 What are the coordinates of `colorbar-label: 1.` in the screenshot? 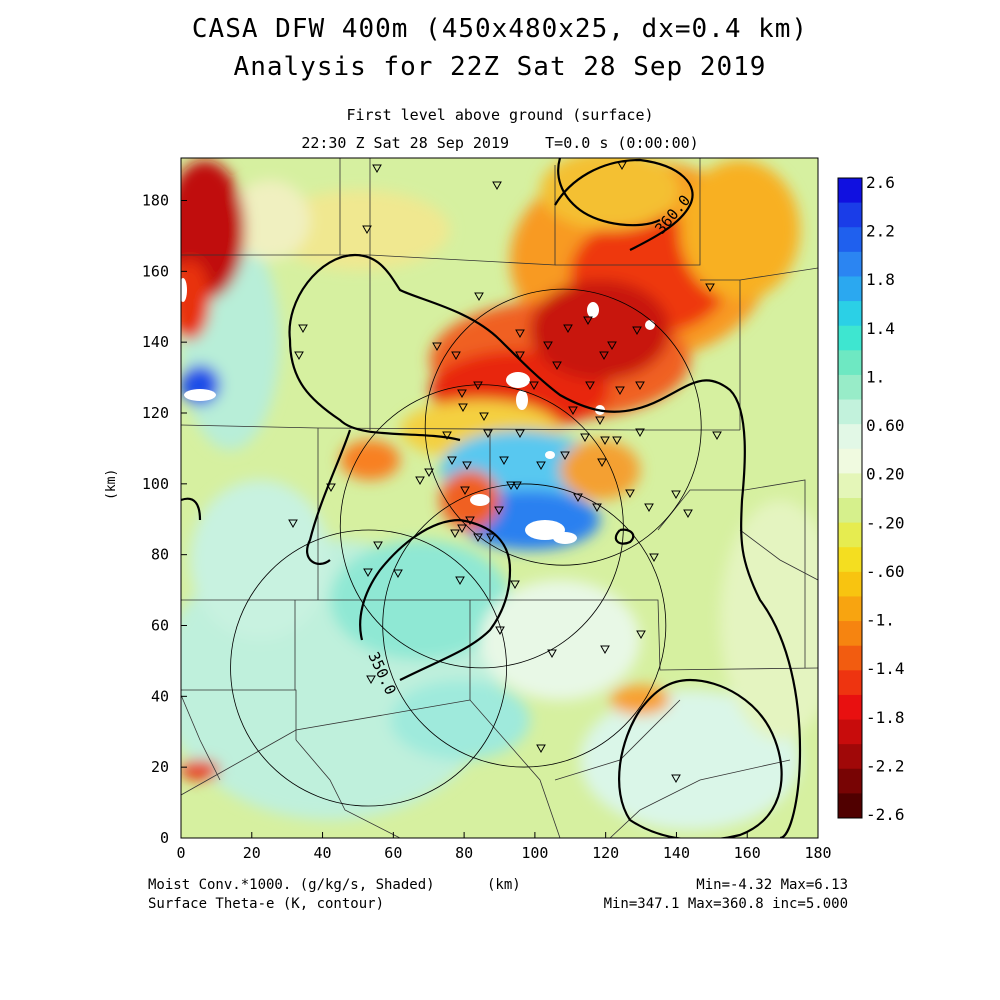 It's located at (875, 376).